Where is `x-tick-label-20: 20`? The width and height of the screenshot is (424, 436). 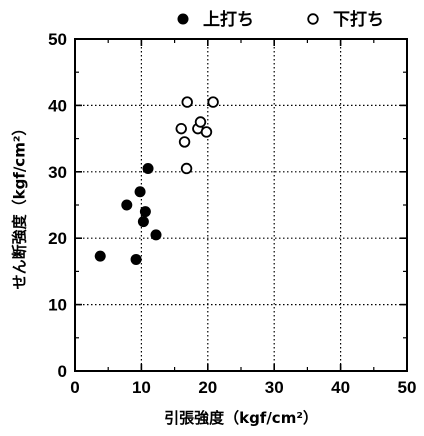 x-tick-label-20: 20 is located at coordinates (207, 387).